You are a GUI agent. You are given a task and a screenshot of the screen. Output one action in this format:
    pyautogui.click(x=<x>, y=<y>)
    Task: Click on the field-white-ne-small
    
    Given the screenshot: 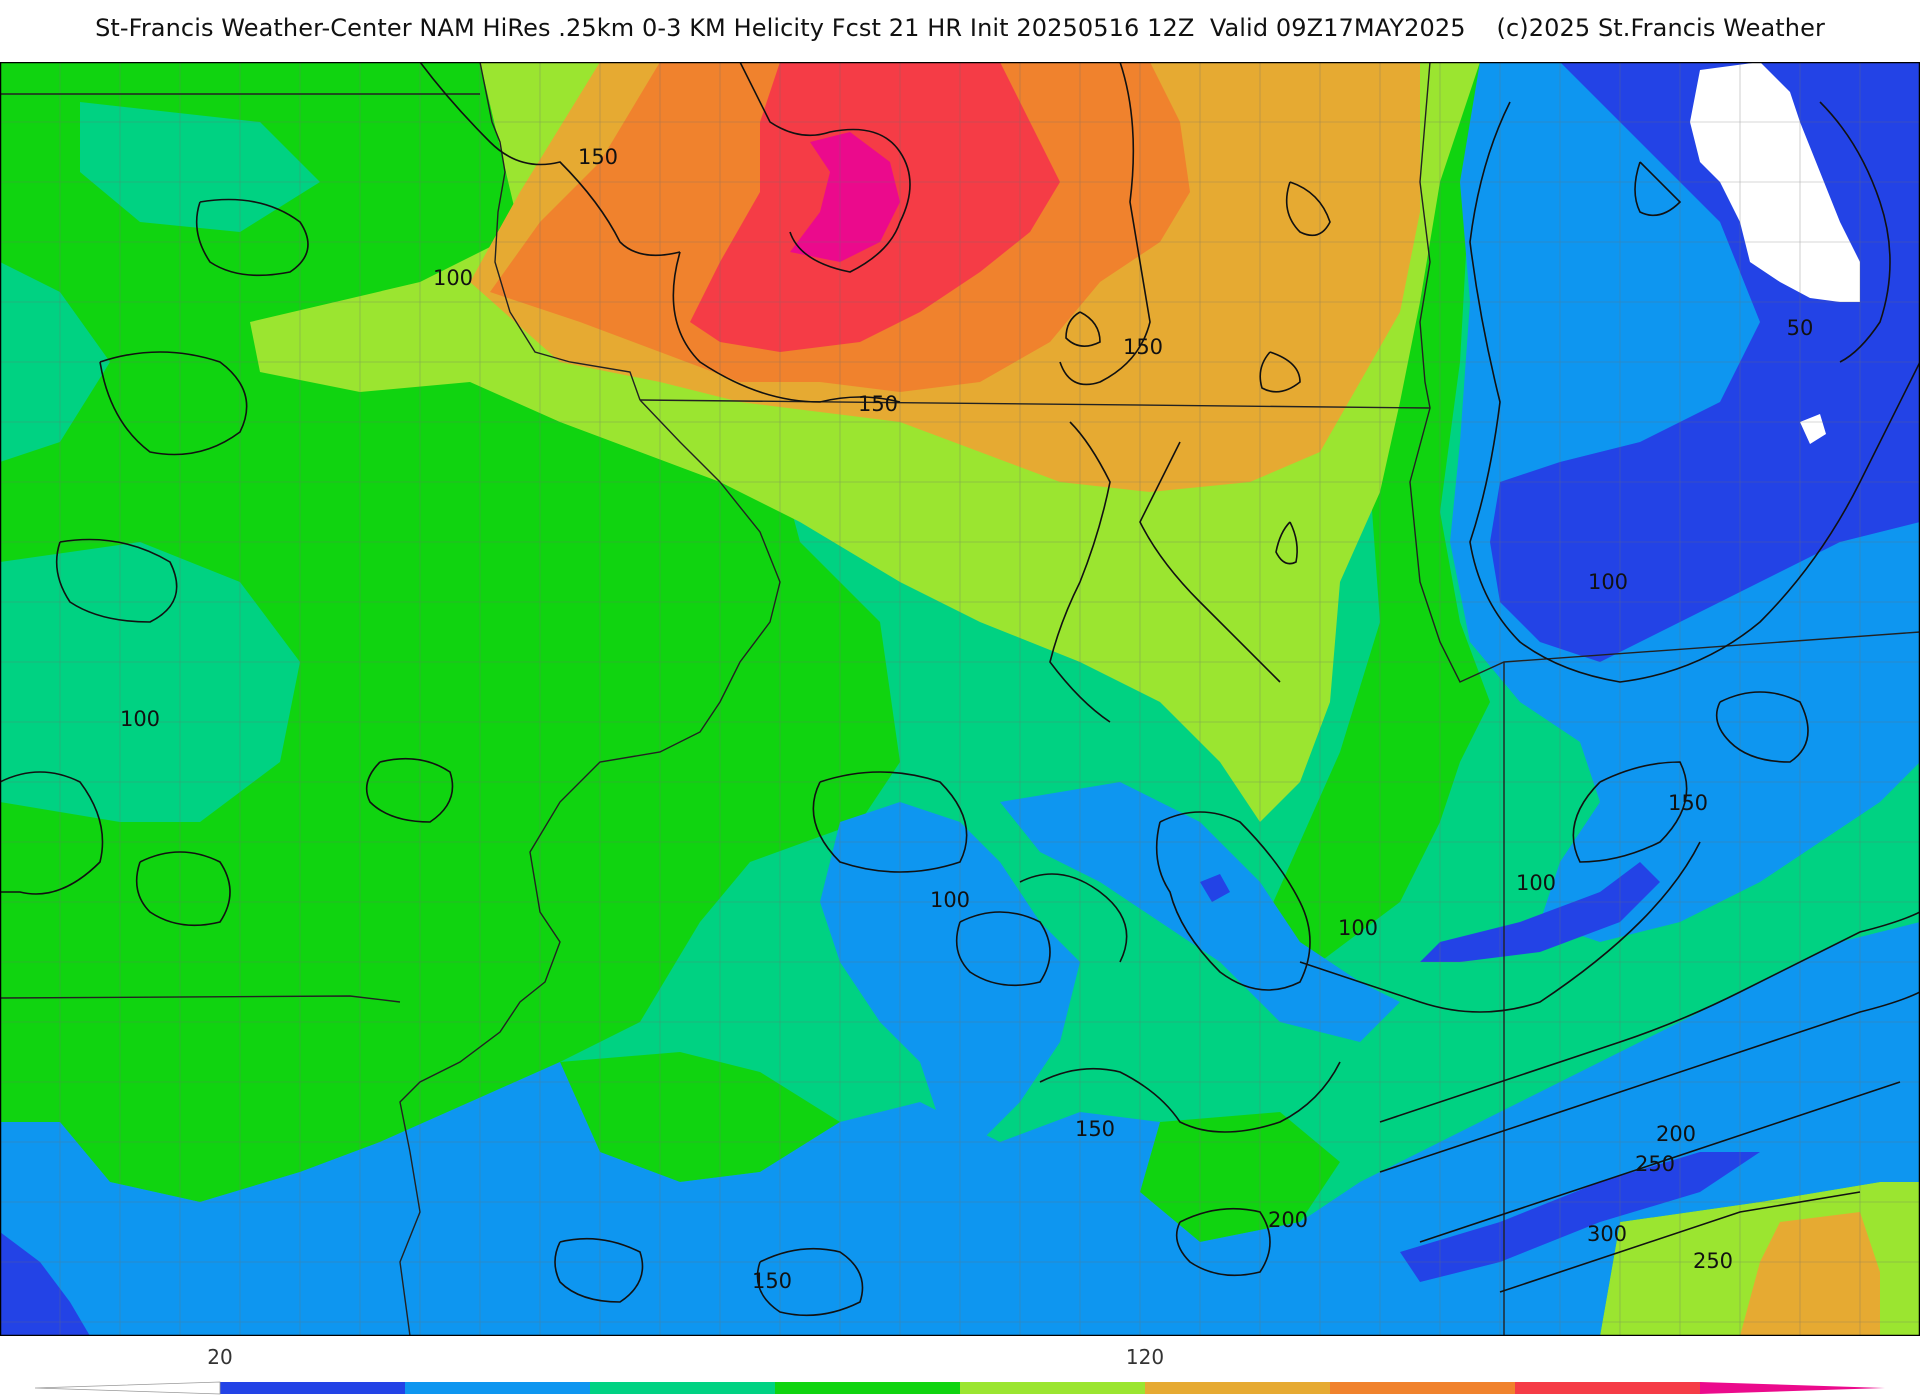 What is the action you would take?
    pyautogui.click(x=1813, y=429)
    